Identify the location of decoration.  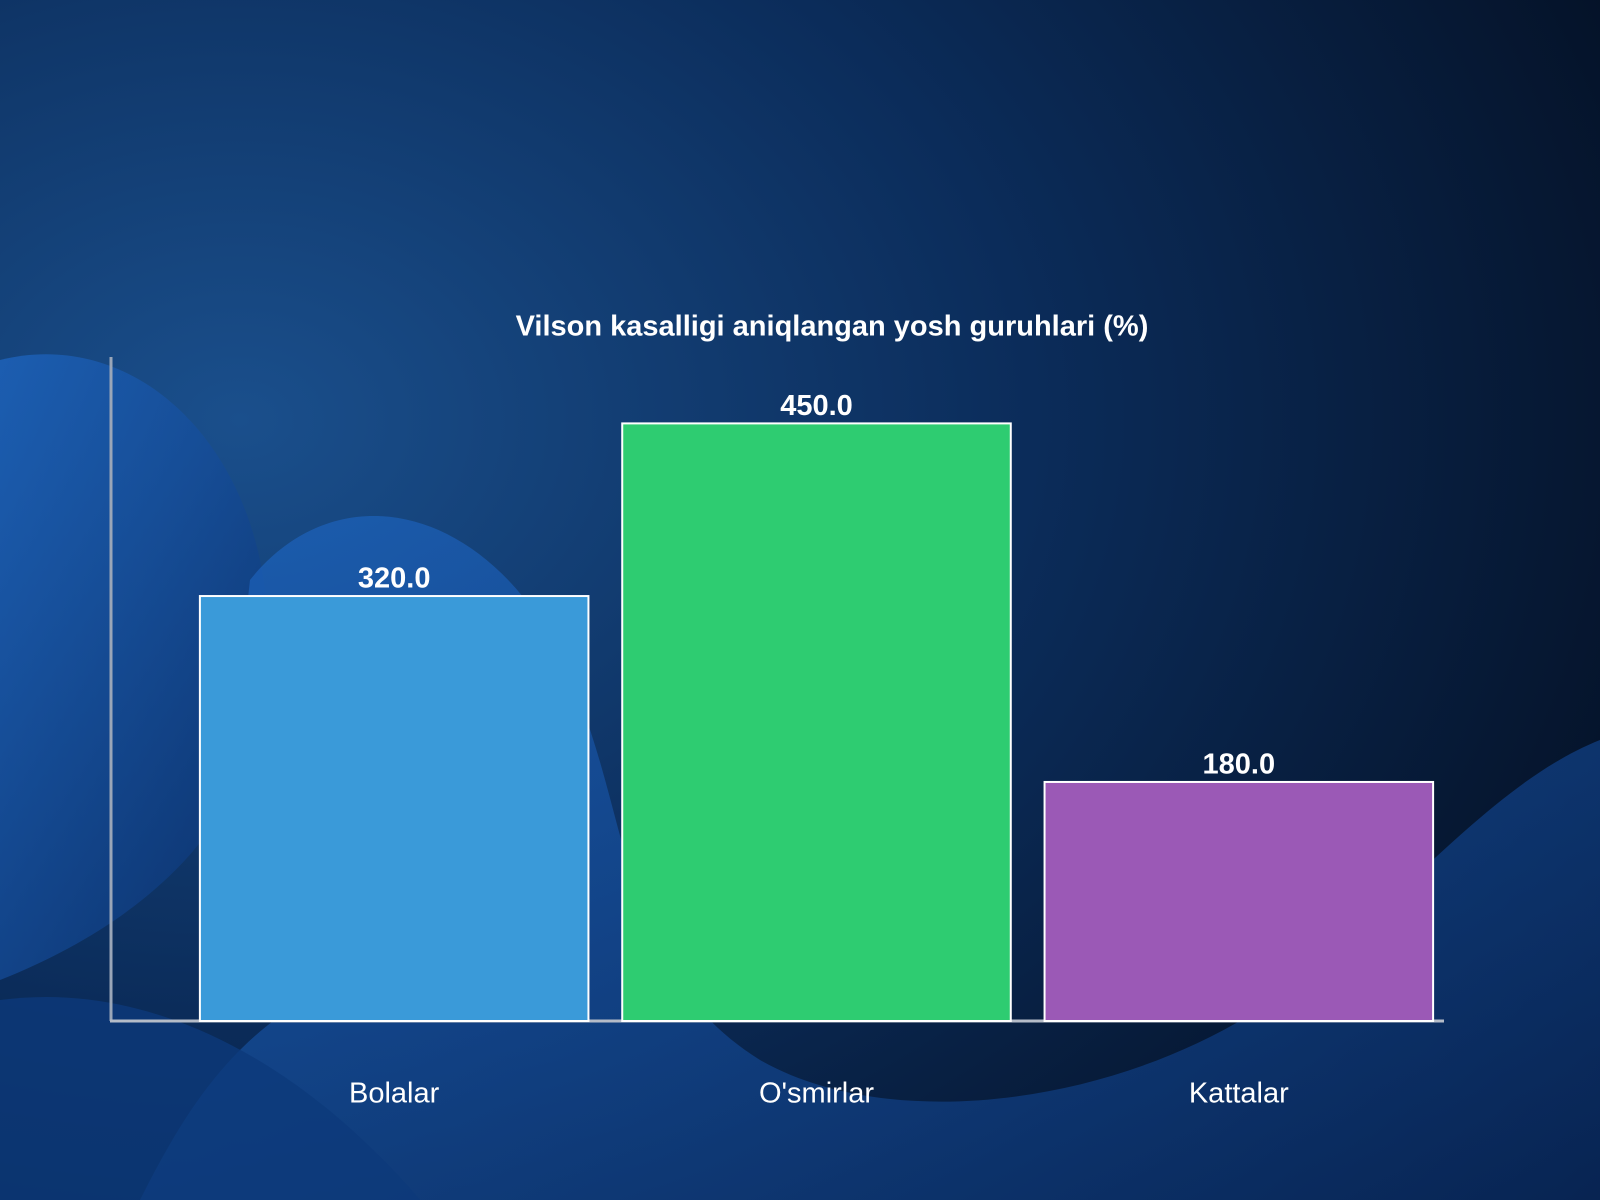
(210, 1098).